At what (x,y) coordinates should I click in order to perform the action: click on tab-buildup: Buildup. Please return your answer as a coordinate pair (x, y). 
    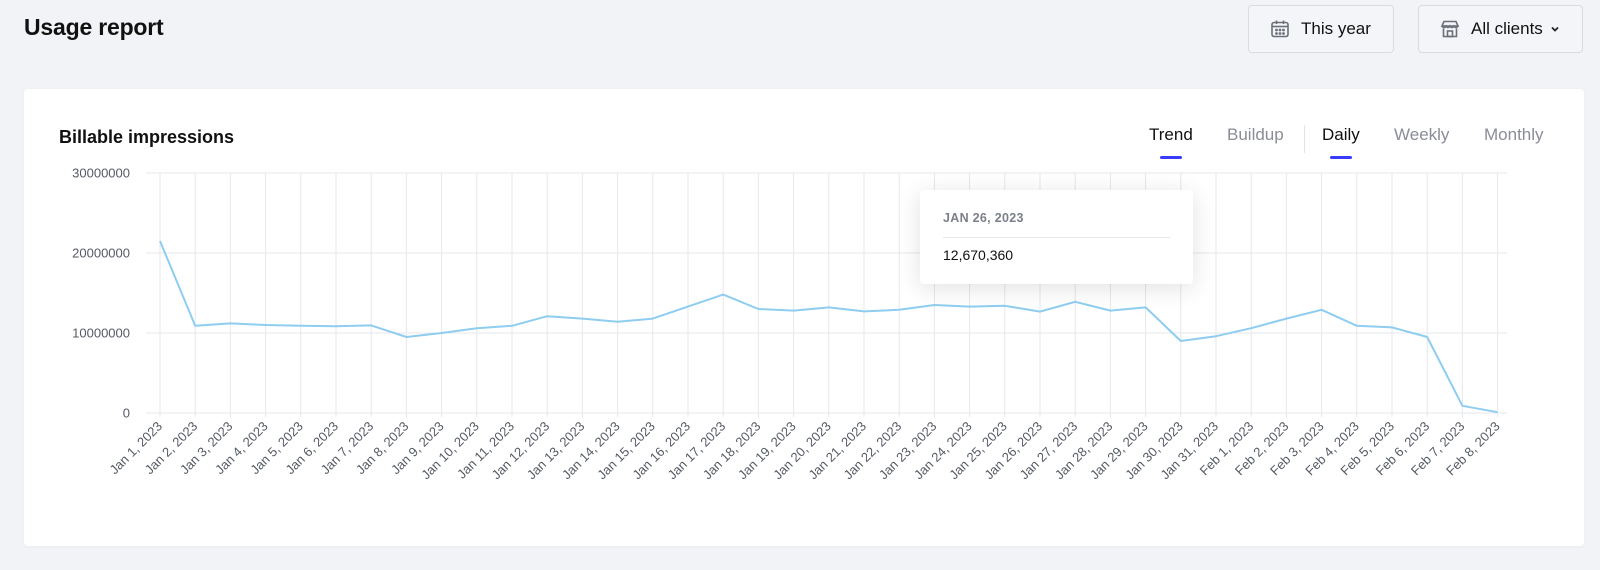
    Looking at the image, I should click on (1255, 135).